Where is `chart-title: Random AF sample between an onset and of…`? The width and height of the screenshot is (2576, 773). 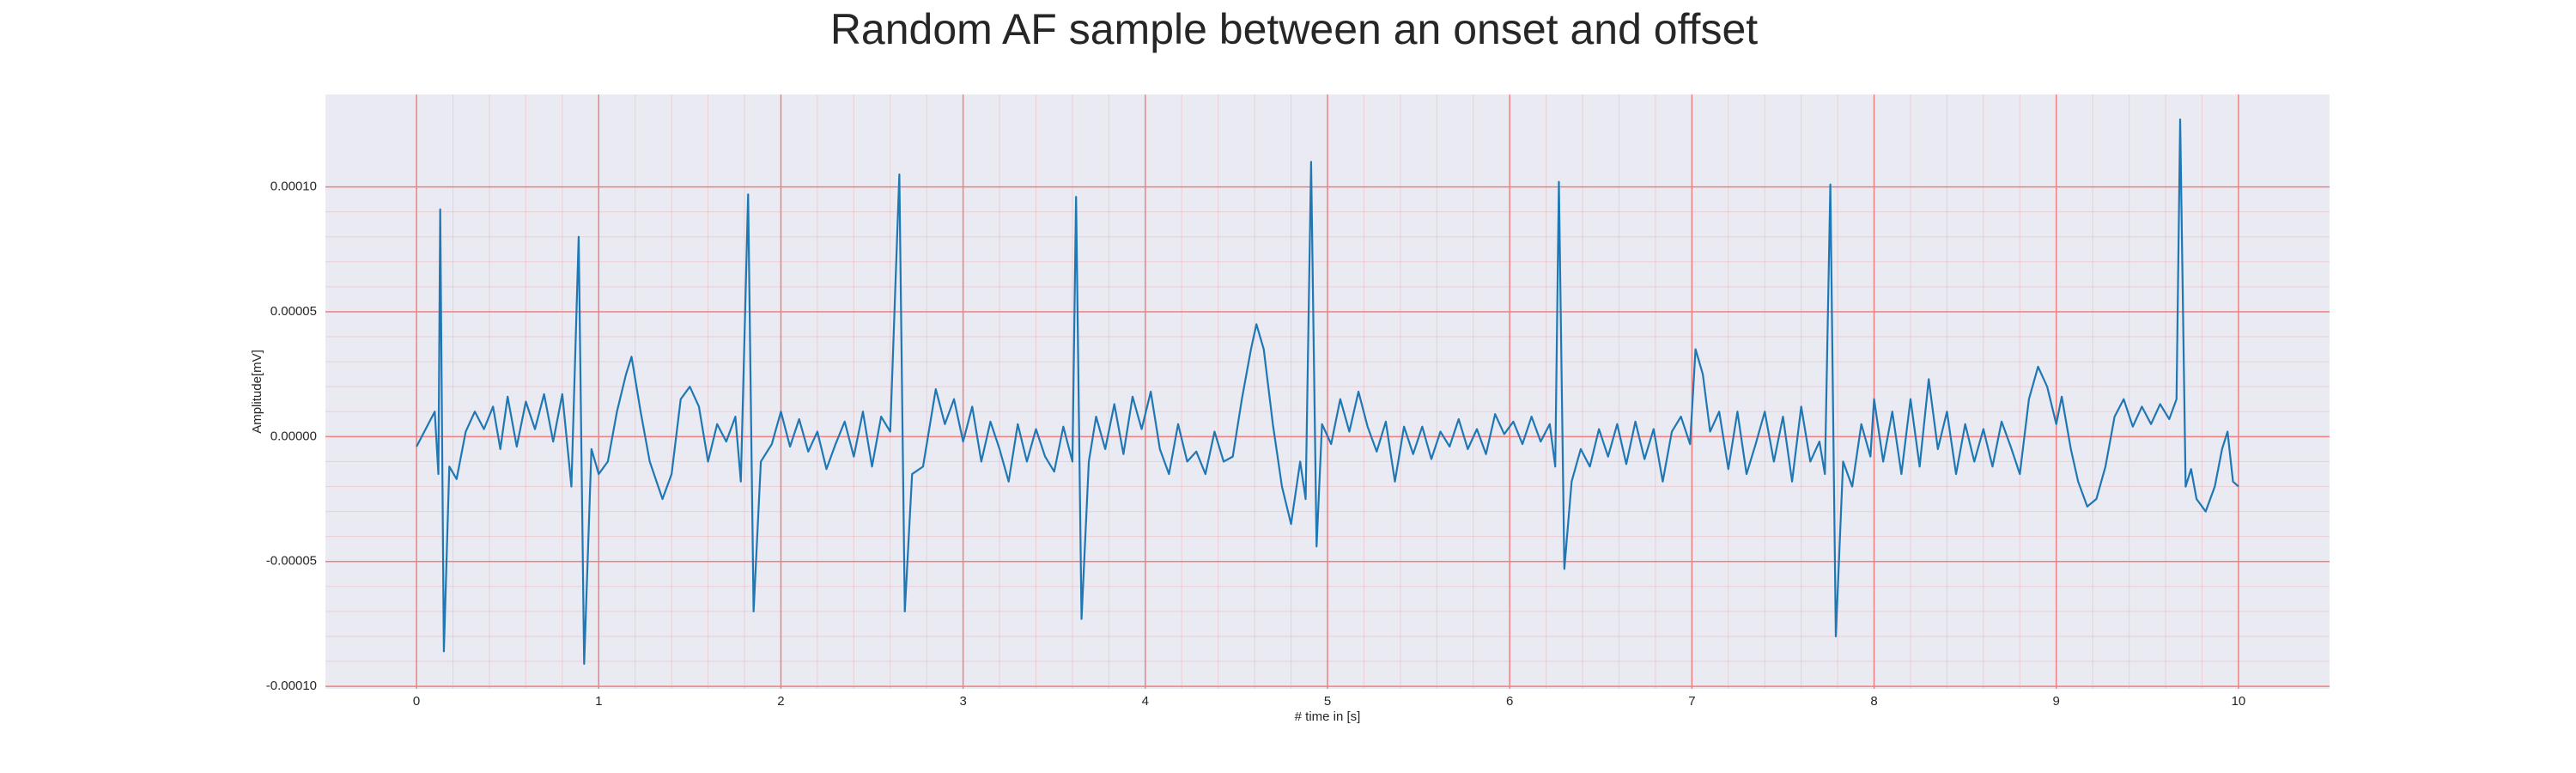 chart-title: Random AF sample between an onset and of… is located at coordinates (1294, 29).